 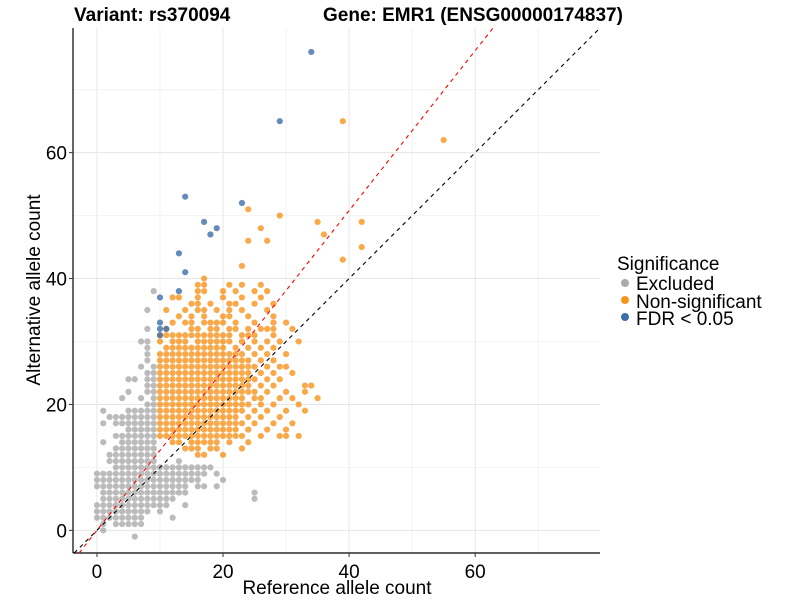 What do you see at coordinates (625, 300) in the screenshot?
I see `legend-swatch-non-significant` at bounding box center [625, 300].